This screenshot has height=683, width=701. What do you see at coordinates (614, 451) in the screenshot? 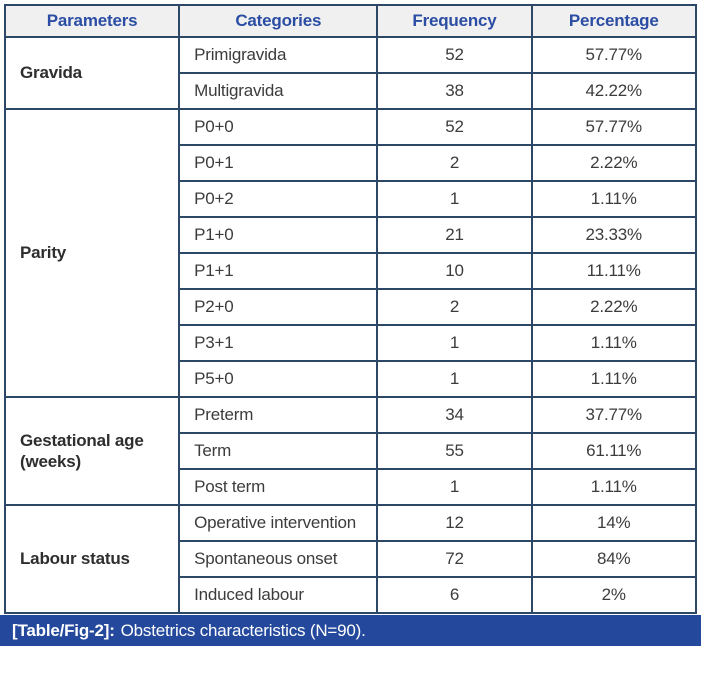
I see `percentage-cell: 61.11%` at bounding box center [614, 451].